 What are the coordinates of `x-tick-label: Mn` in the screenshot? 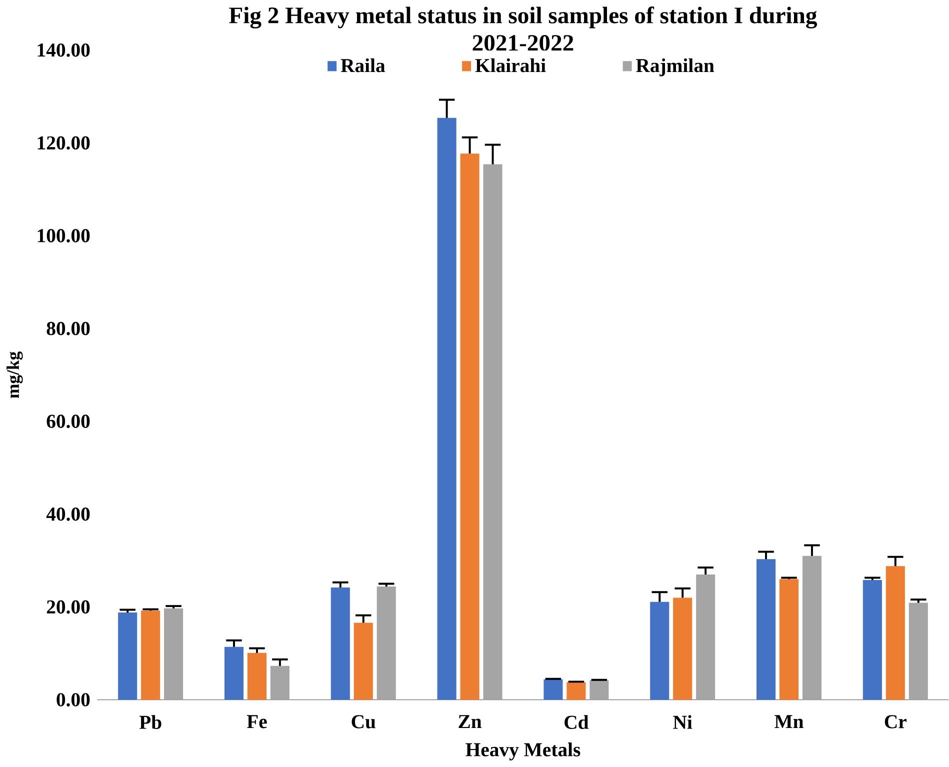 It's located at (789, 721).